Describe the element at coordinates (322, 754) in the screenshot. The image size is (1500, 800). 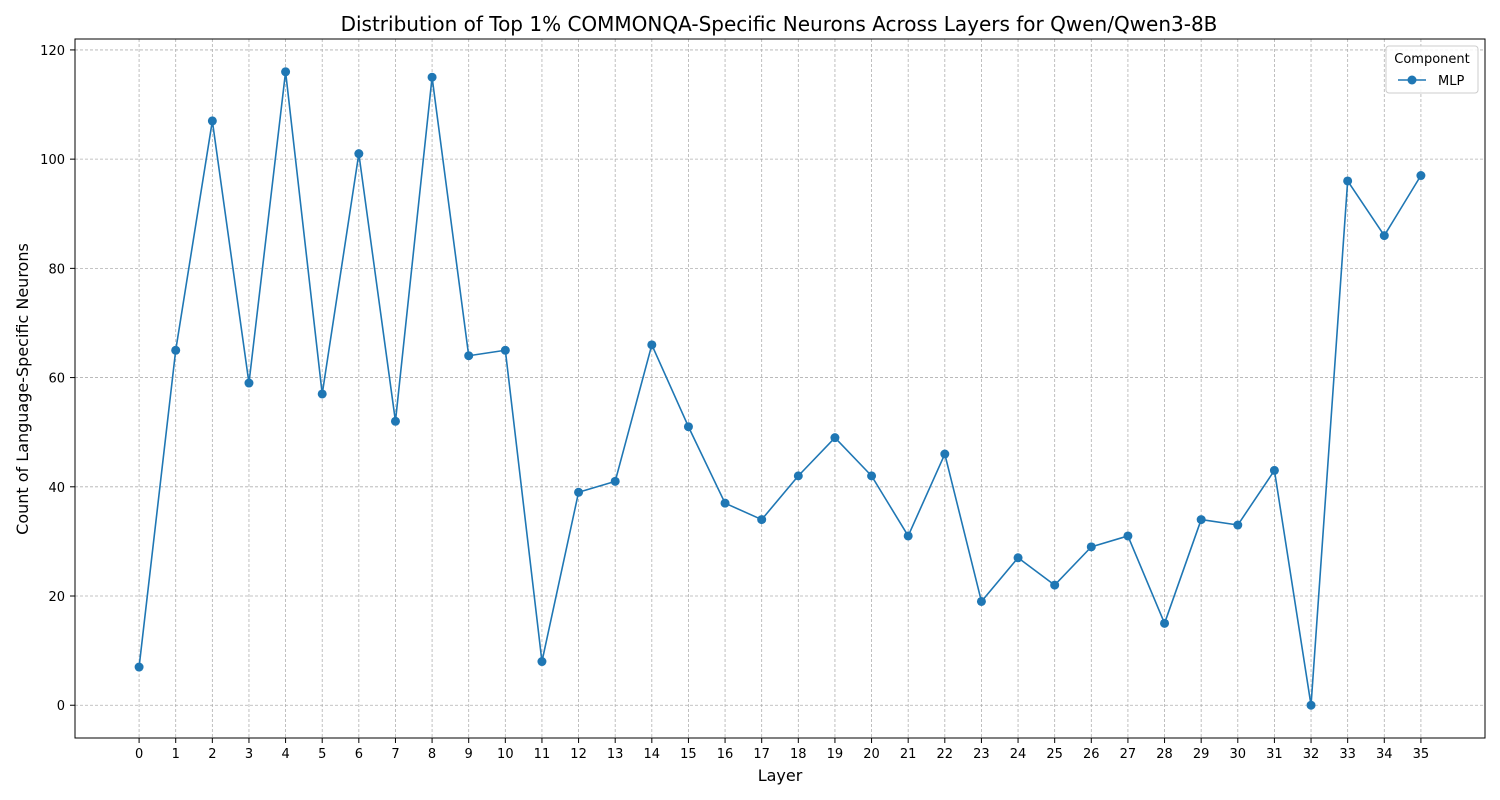
I see `x-tick-label: 5` at that location.